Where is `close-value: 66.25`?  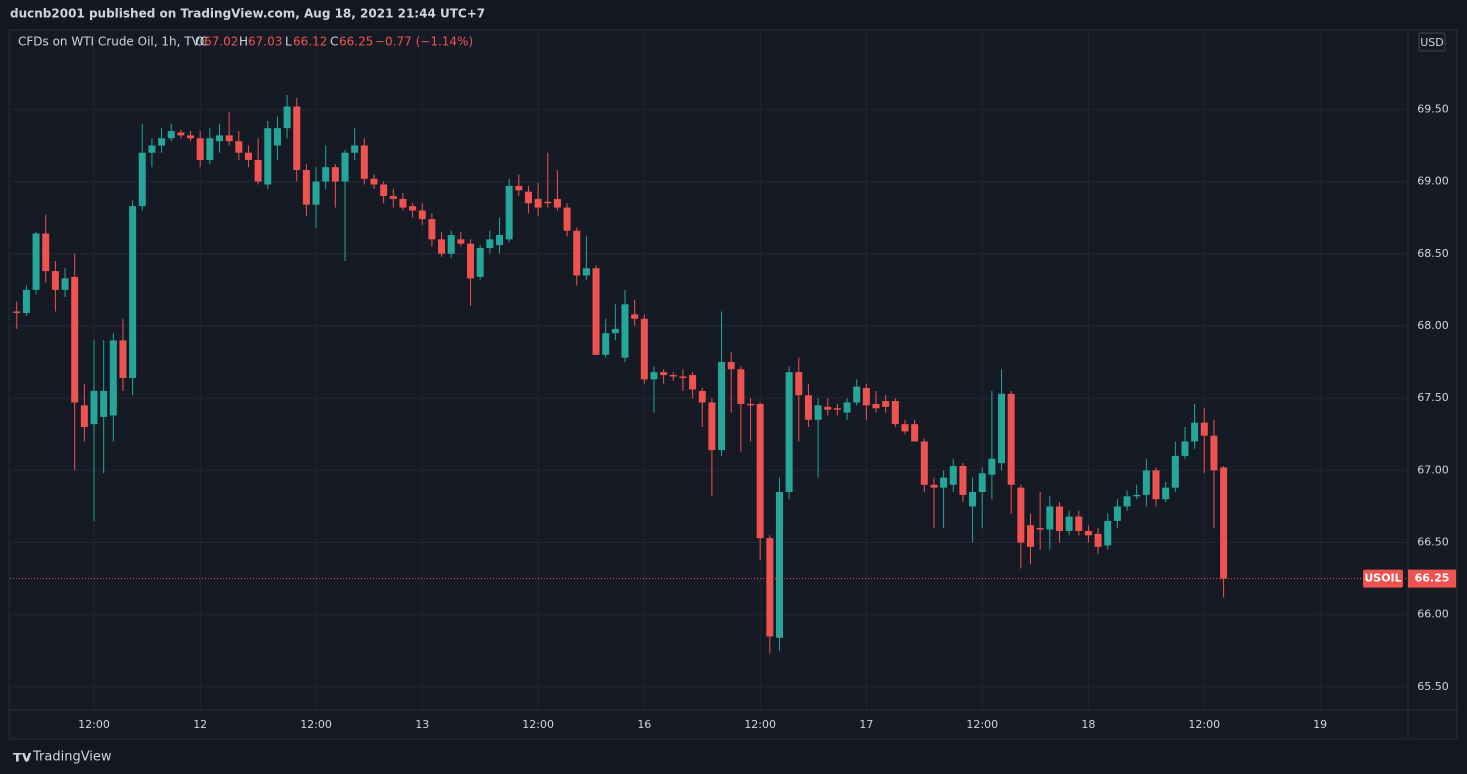
close-value: 66.25 is located at coordinates (356, 42).